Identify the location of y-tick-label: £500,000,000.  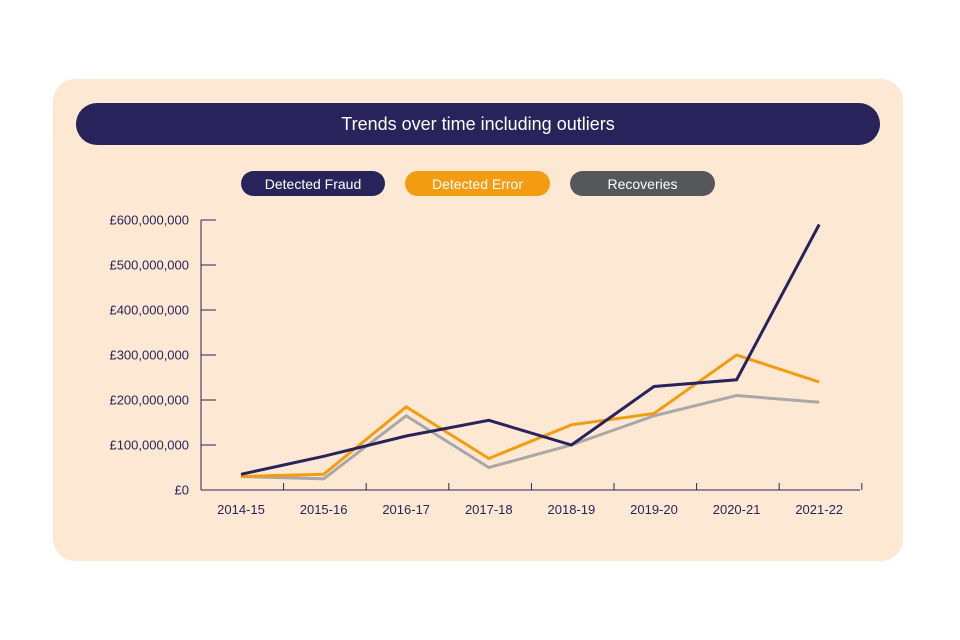
(149, 265).